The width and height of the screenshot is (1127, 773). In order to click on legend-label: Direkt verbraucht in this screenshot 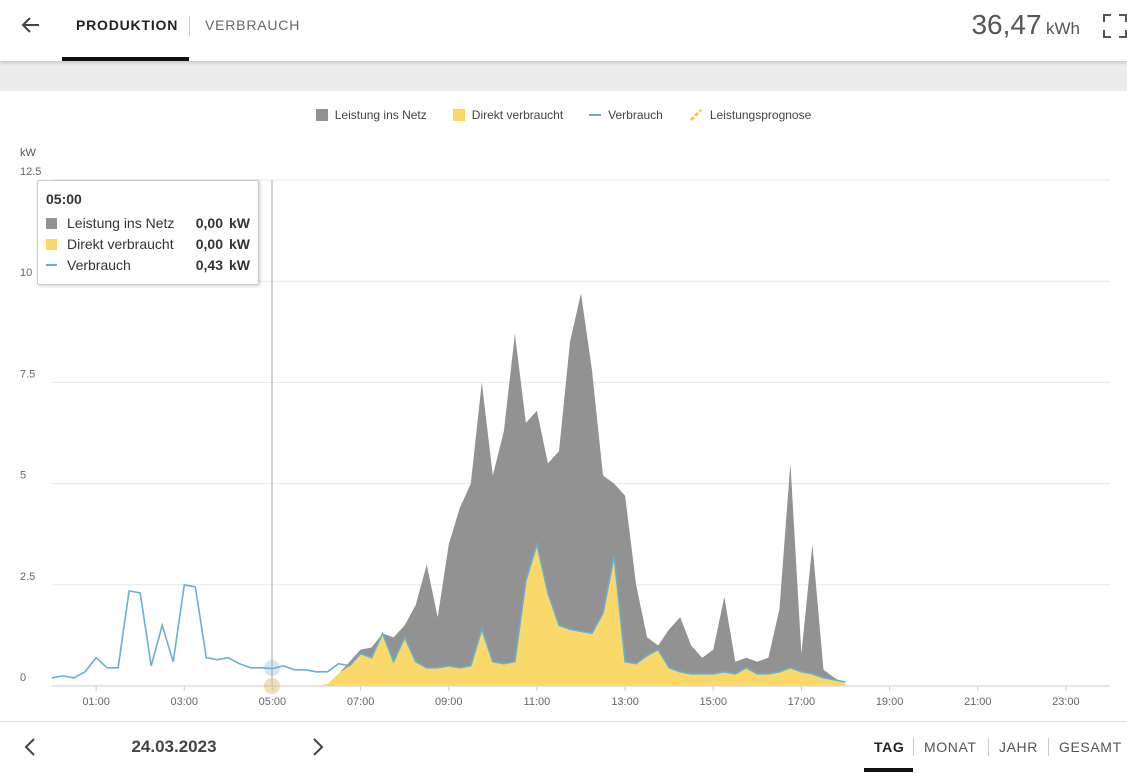, I will do `click(517, 115)`.